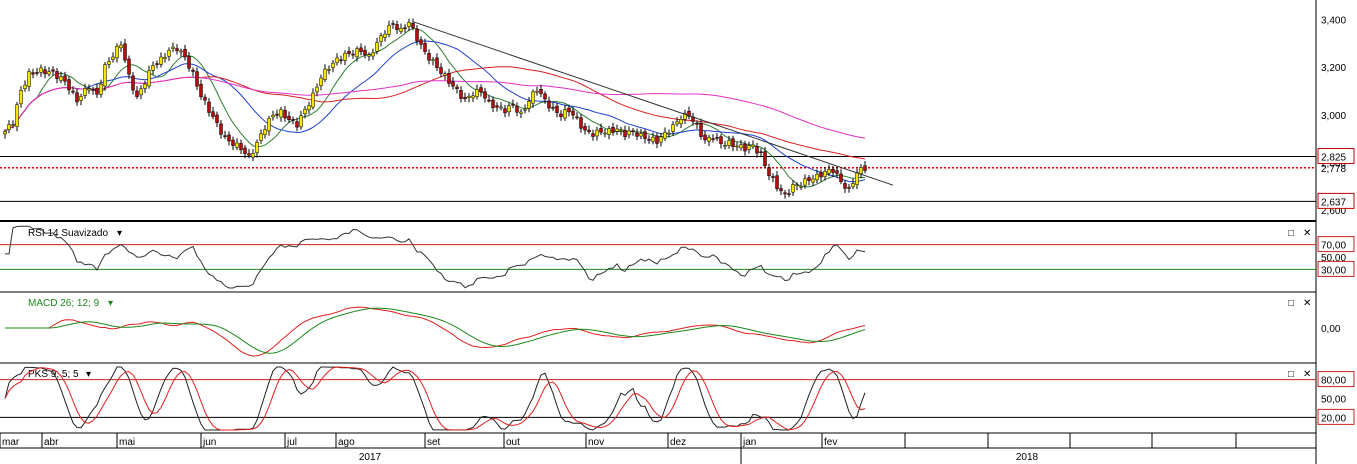 This screenshot has width=1357, height=464. What do you see at coordinates (1333, 20) in the screenshot?
I see `price-tick-label: 3,400` at bounding box center [1333, 20].